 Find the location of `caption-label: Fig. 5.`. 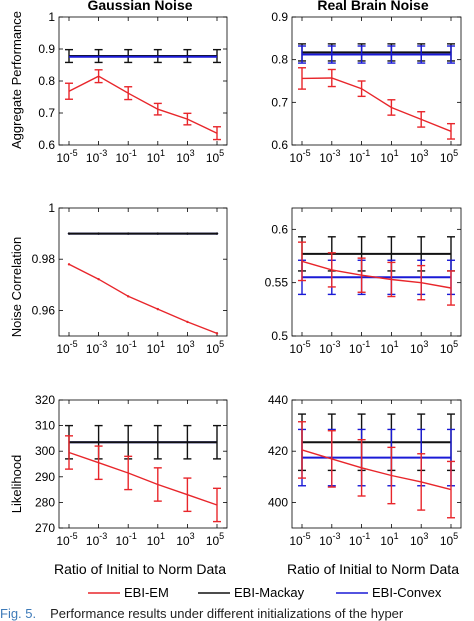

caption-label: Fig. 5. is located at coordinates (18, 613).